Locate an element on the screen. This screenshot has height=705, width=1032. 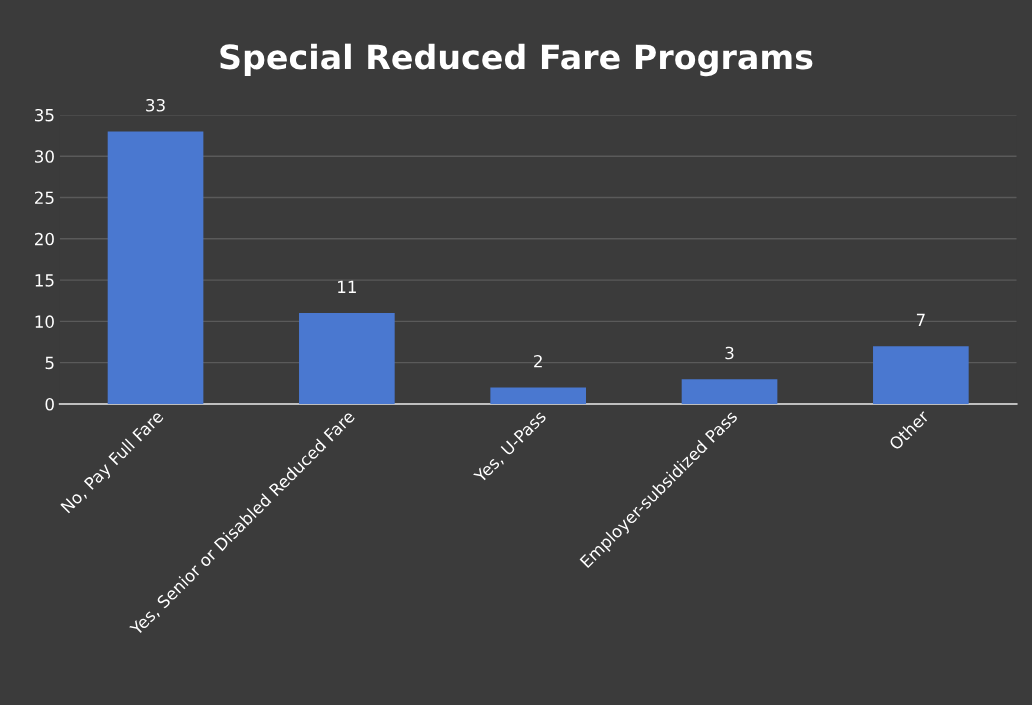
data-label: 33 is located at coordinates (155, 105).